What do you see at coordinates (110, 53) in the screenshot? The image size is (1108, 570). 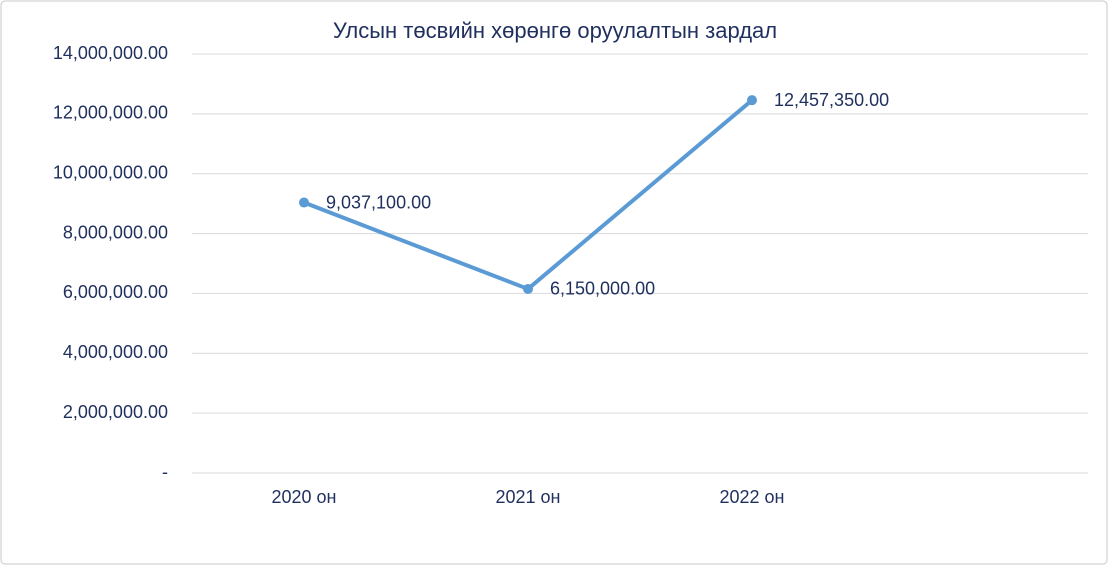 I see `y-tick-label: 14,000,000.00` at bounding box center [110, 53].